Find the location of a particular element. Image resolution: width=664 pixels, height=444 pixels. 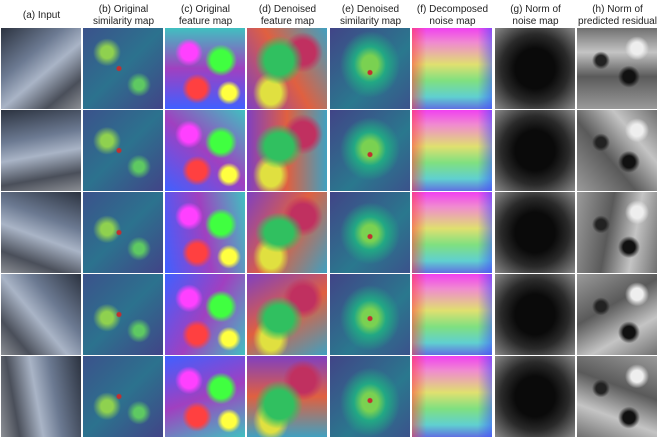

header-line: (g) Norm of is located at coordinates (535, 9).